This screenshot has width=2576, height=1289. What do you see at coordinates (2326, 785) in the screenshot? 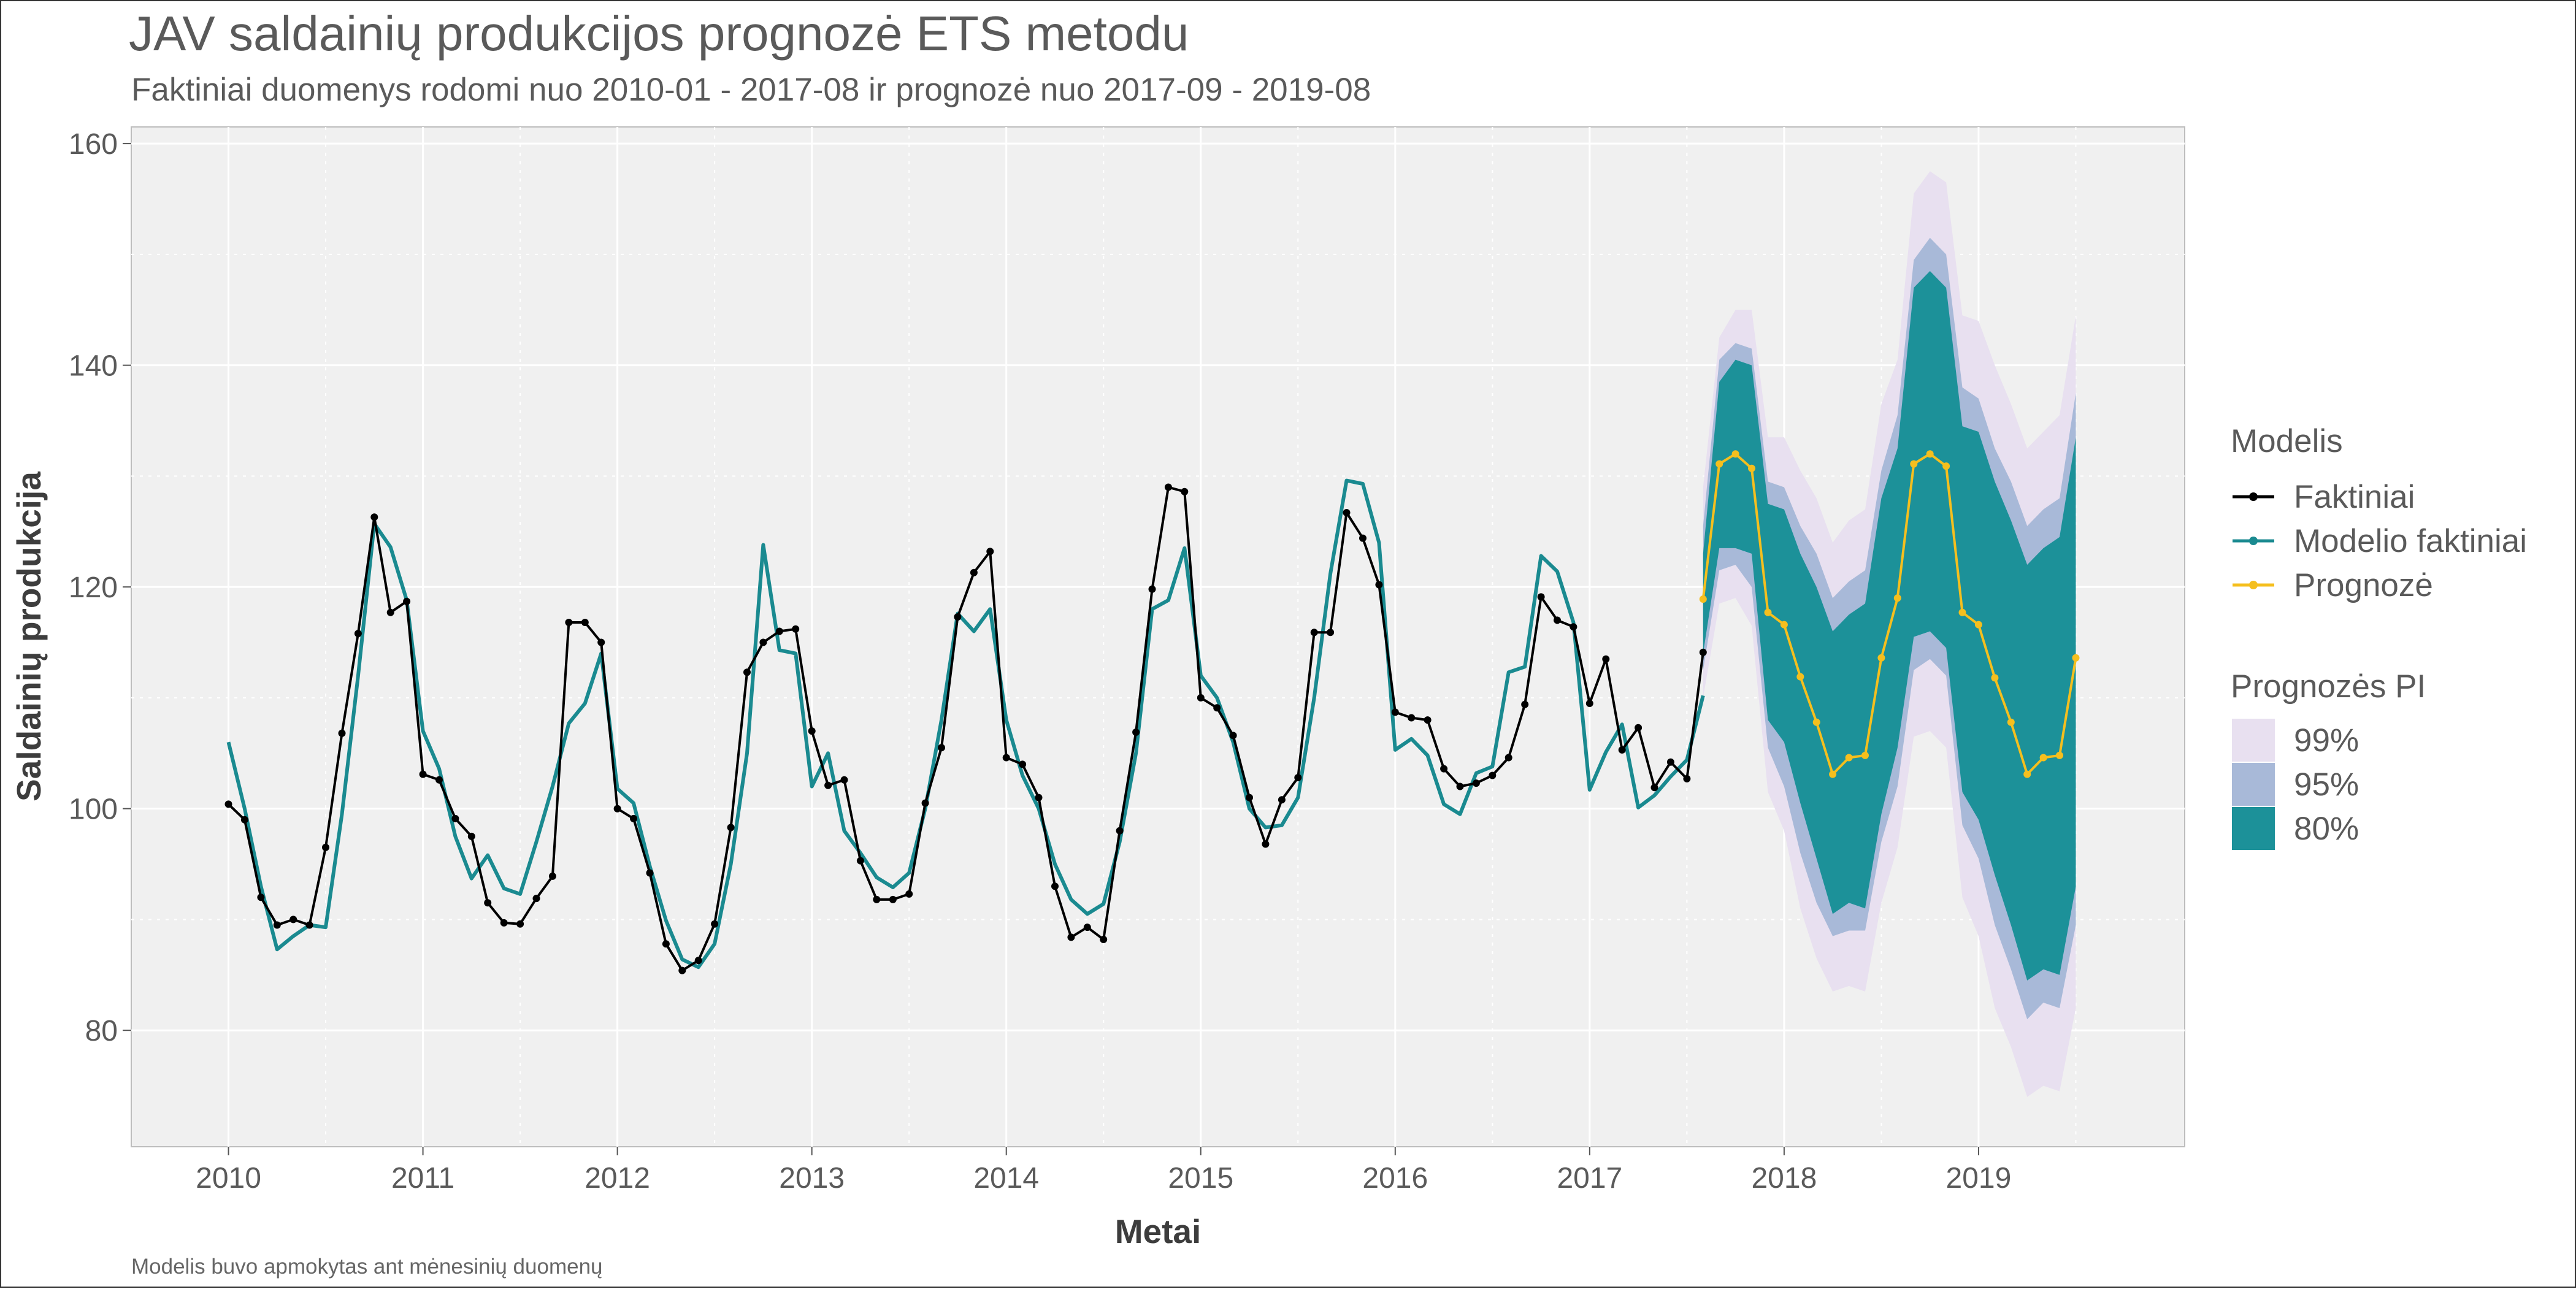
I see `legend-label: 95%` at bounding box center [2326, 785].